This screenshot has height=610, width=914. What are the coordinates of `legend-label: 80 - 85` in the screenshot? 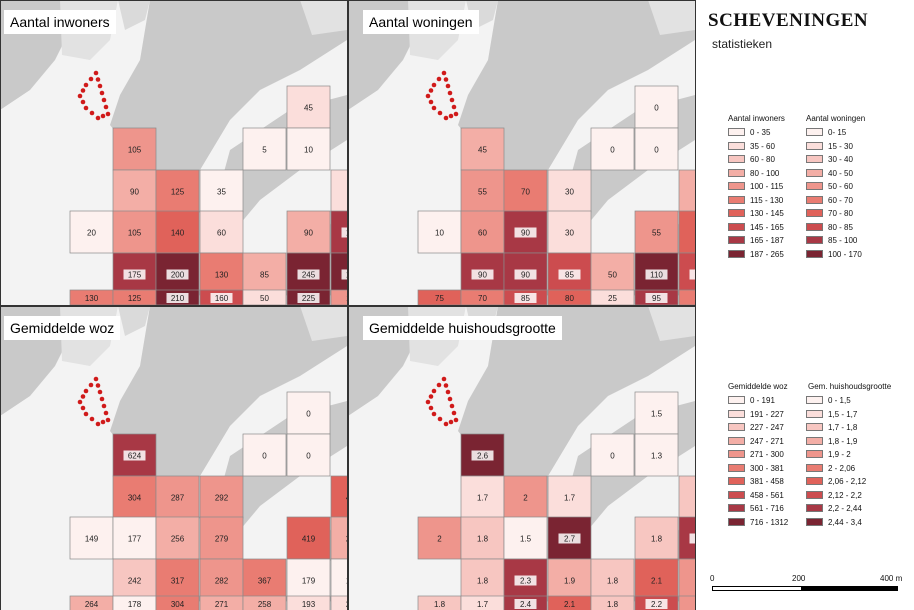 It's located at (840, 227).